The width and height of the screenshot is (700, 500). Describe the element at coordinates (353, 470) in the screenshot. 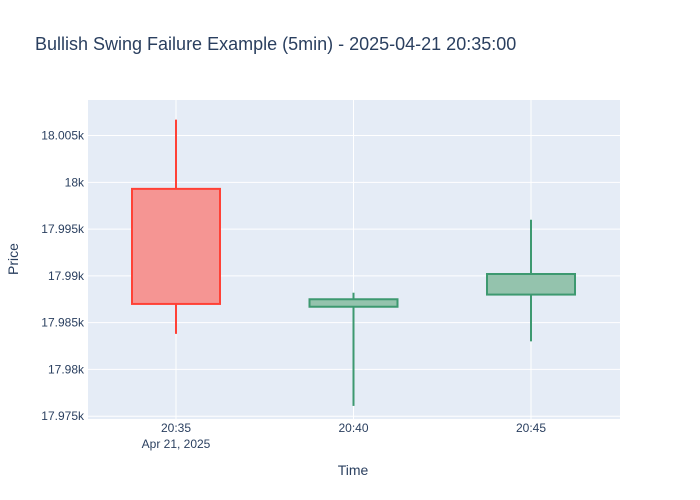

I see `x-axis-title: Time` at that location.